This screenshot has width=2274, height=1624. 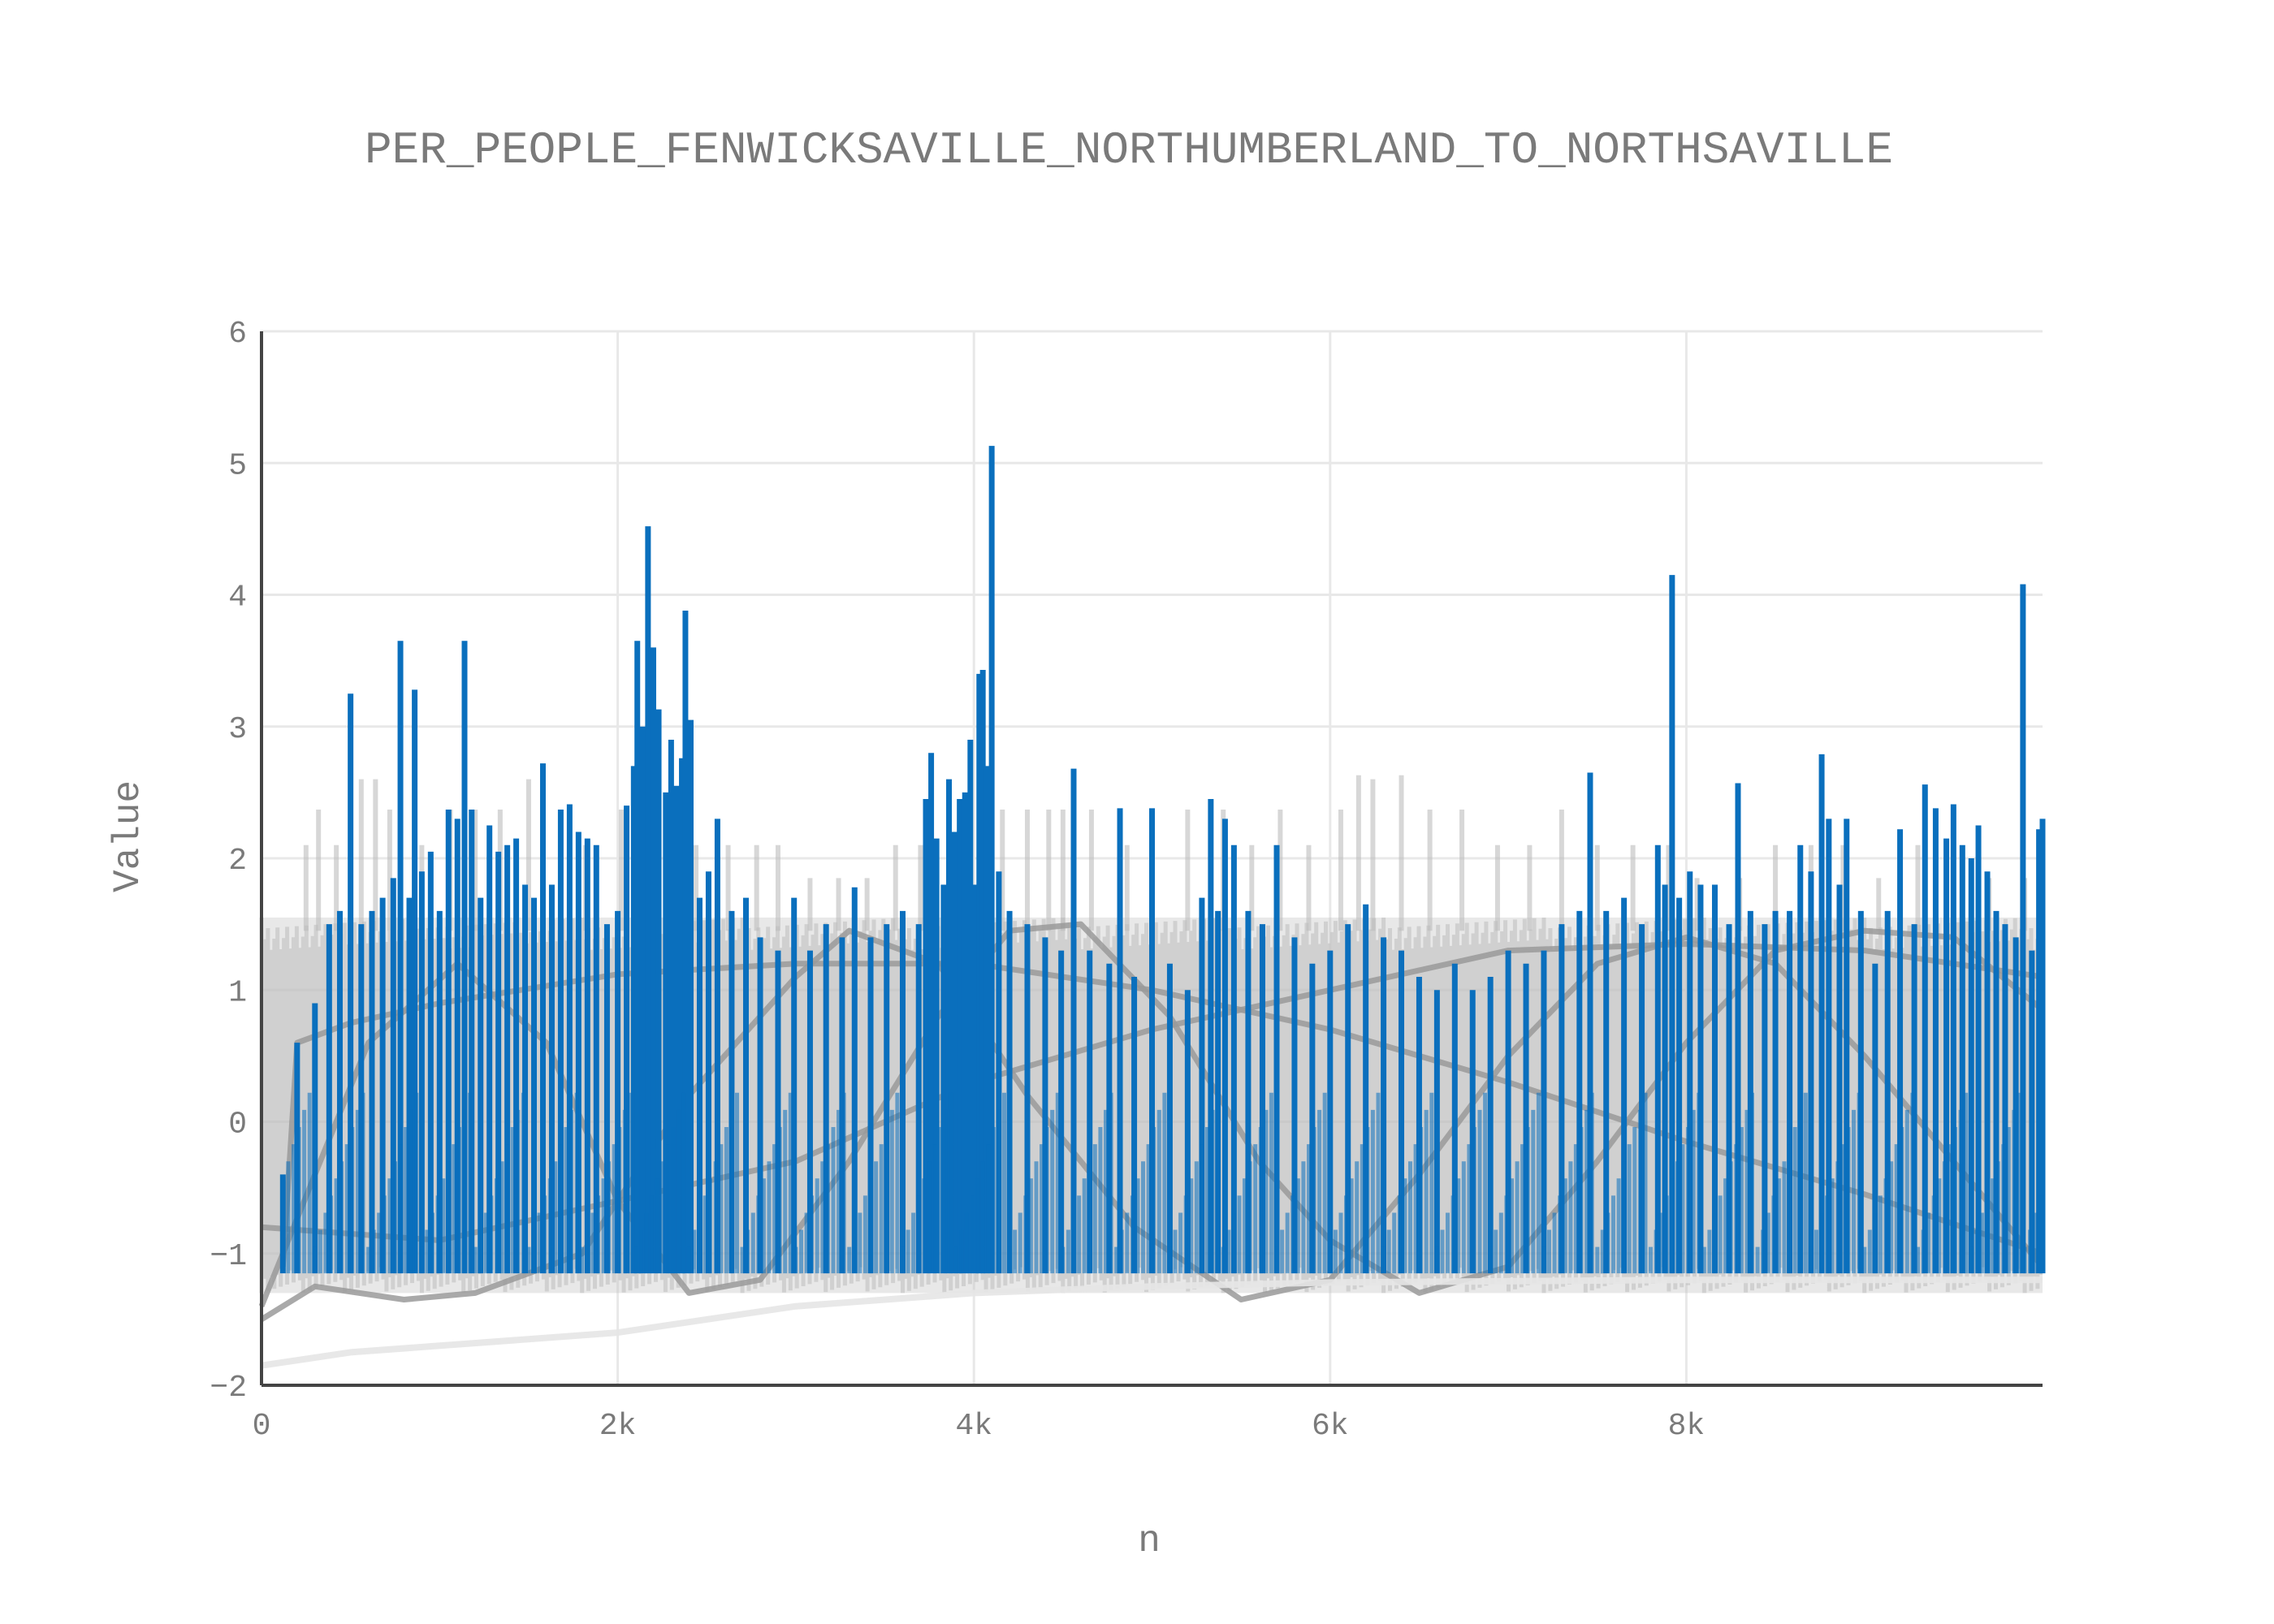 I want to click on x-tick-label: 6k, so click(x=1331, y=1426).